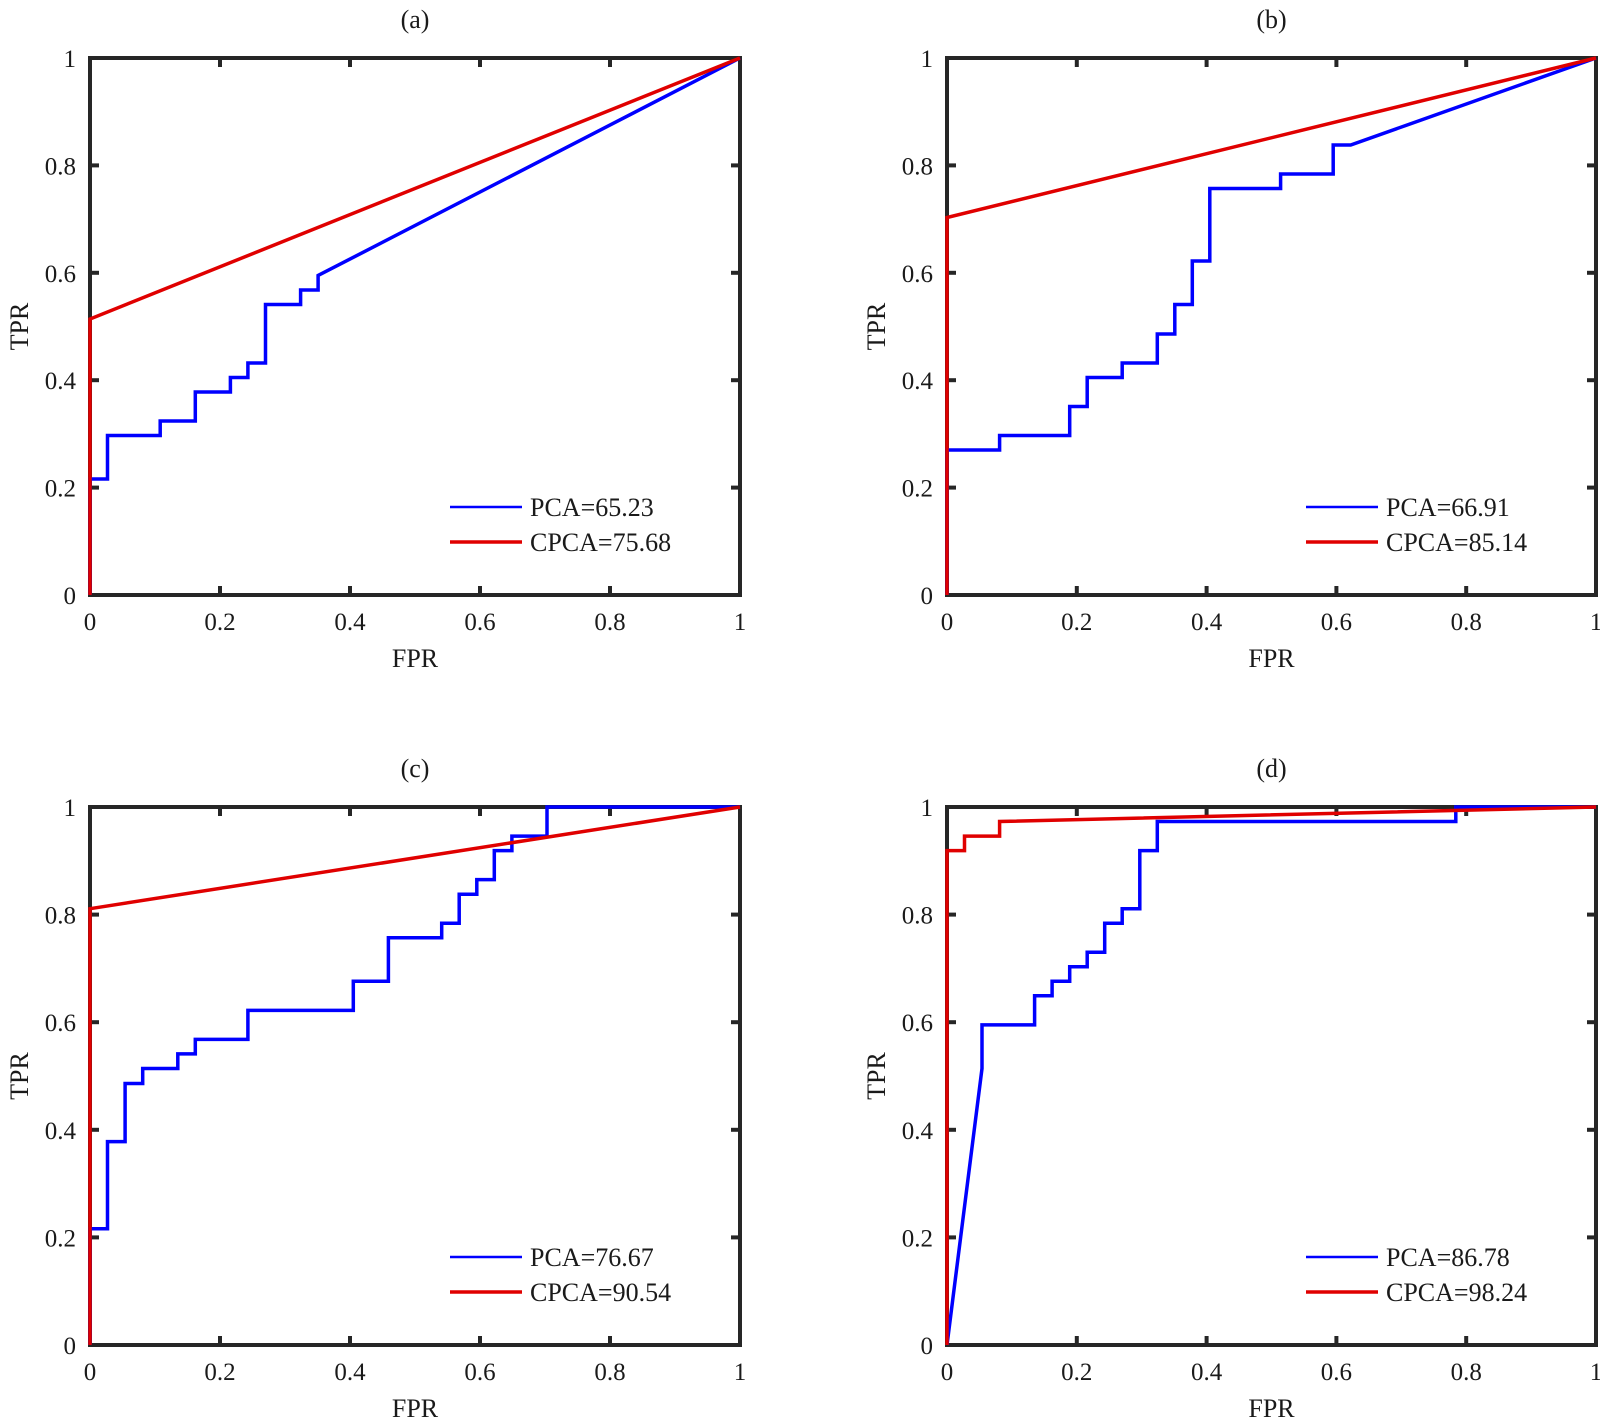 The width and height of the screenshot is (1600, 1426). What do you see at coordinates (1448, 507) in the screenshot?
I see `legend-label-pca: PCA=66.91` at bounding box center [1448, 507].